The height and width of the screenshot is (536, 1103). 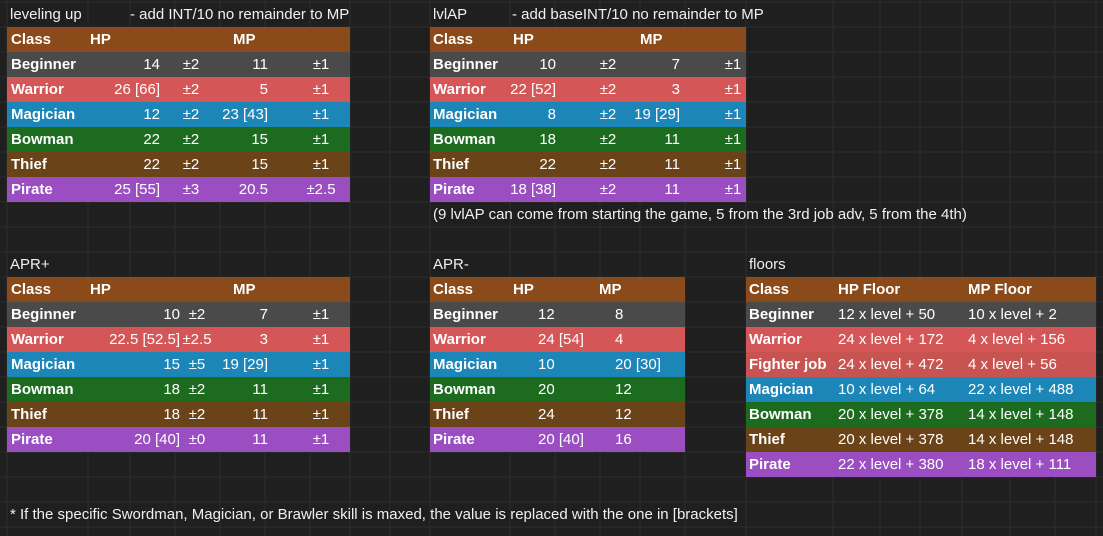 I want to click on apr-minus-warrior-cls: Warrior, so click(x=459, y=339).